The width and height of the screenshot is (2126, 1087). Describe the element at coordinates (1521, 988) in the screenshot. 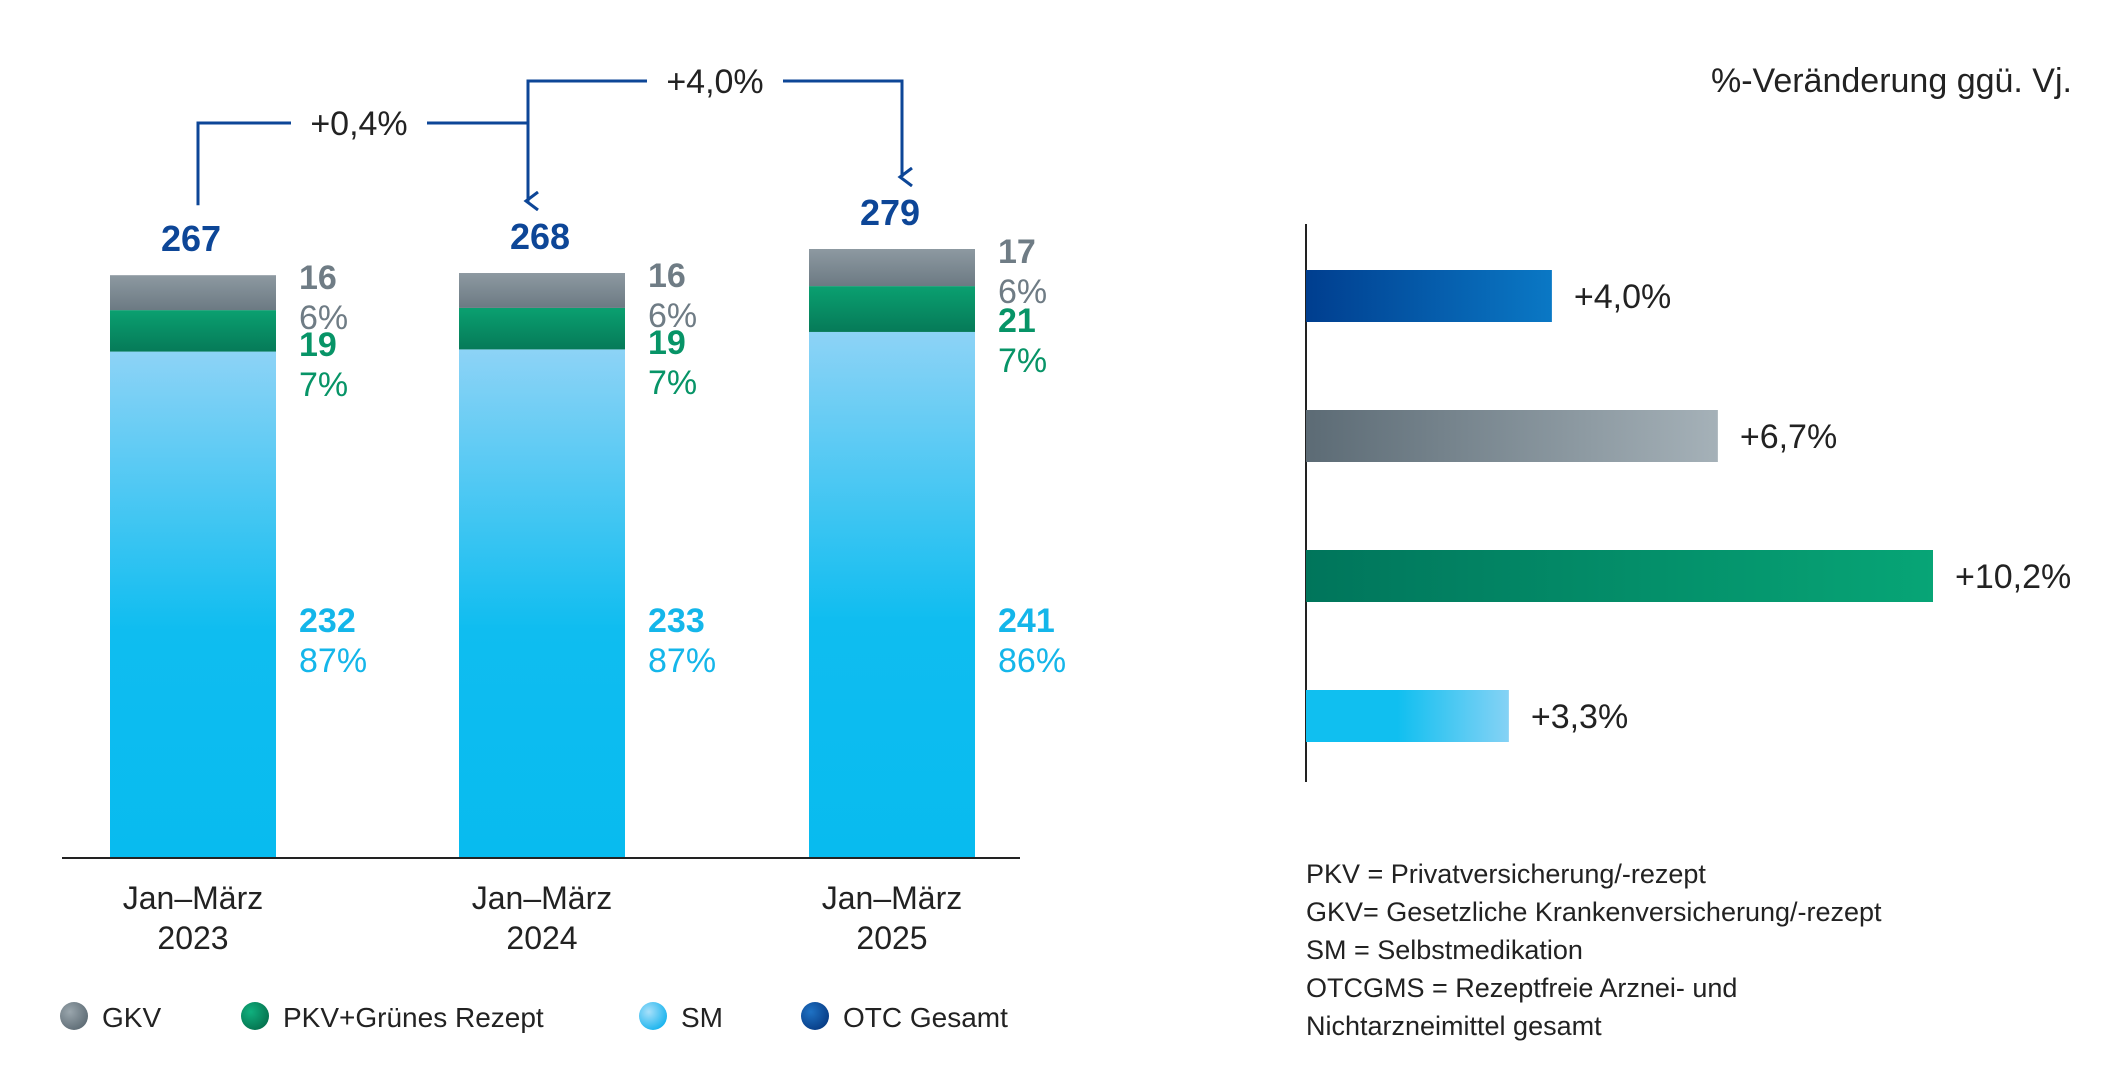

I see `note-line: OTCGMS = Rezeptfreie Arznei- und` at that location.